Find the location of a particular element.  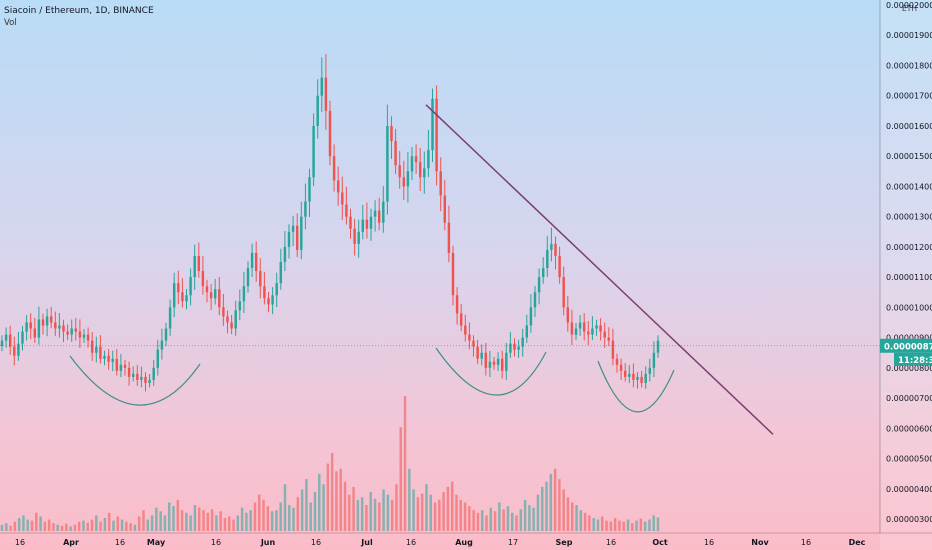

x-tick-label: 16 is located at coordinates (20, 542).